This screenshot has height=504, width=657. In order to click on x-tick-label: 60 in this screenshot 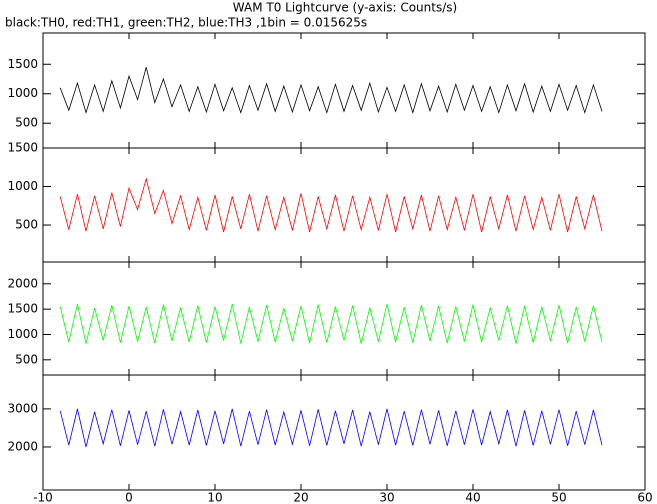, I will do `click(644, 497)`.